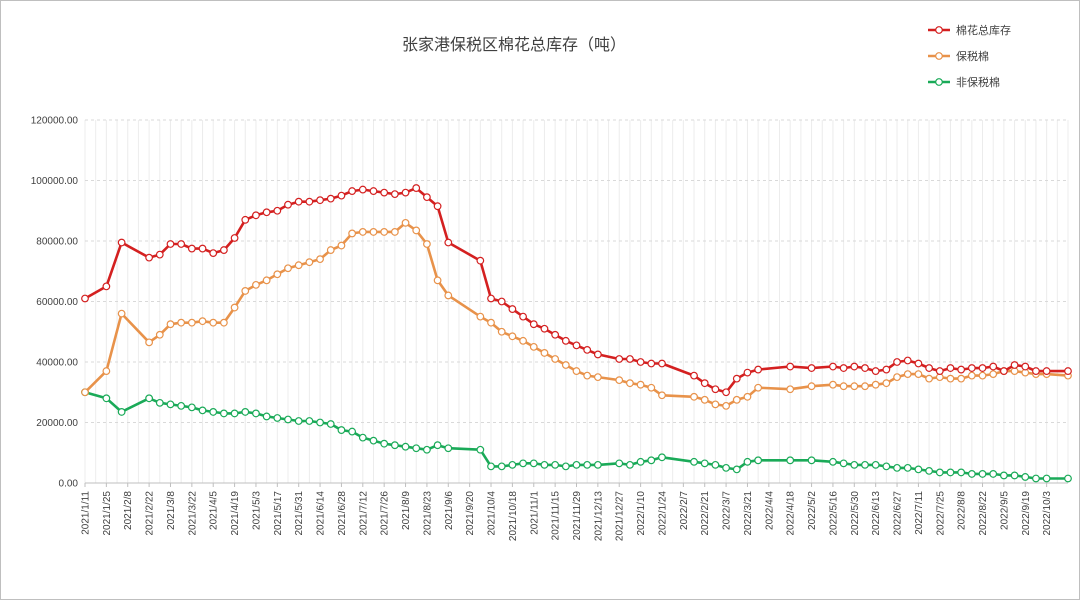 This screenshot has height=600, width=1080. I want to click on x-tick-label: 2021/4/5, so click(214, 510).